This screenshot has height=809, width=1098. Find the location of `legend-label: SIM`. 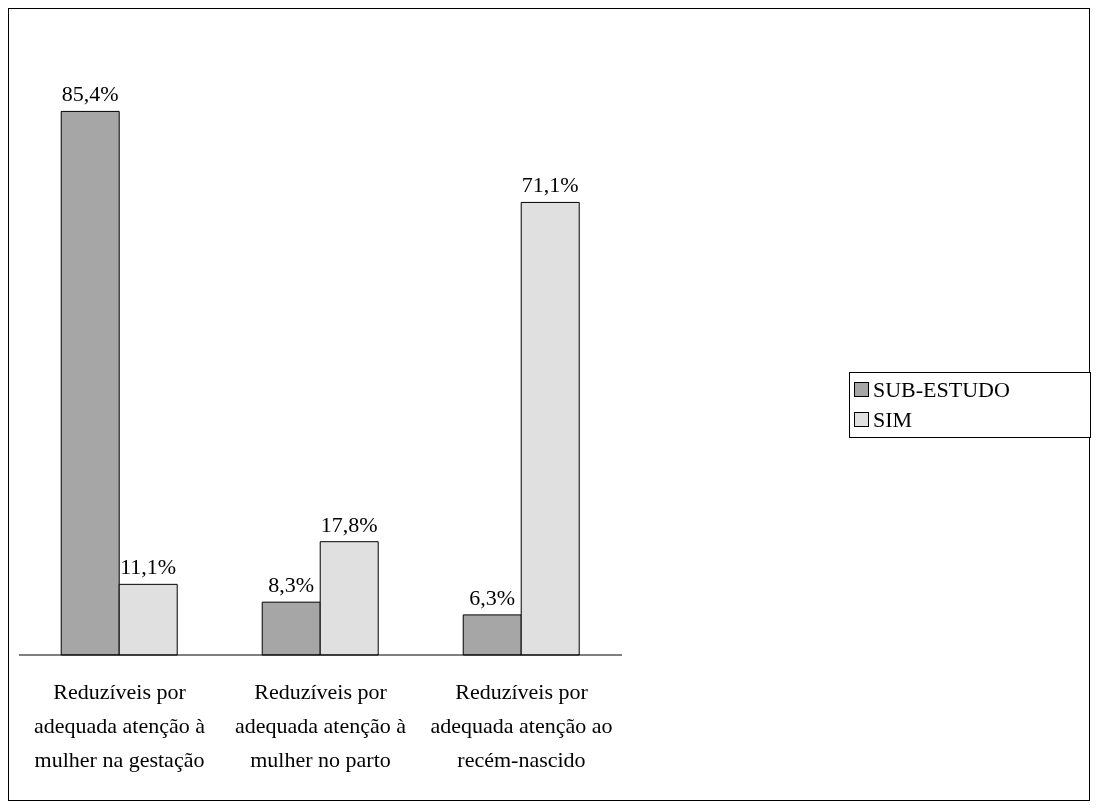

legend-label: SIM is located at coordinates (893, 419).